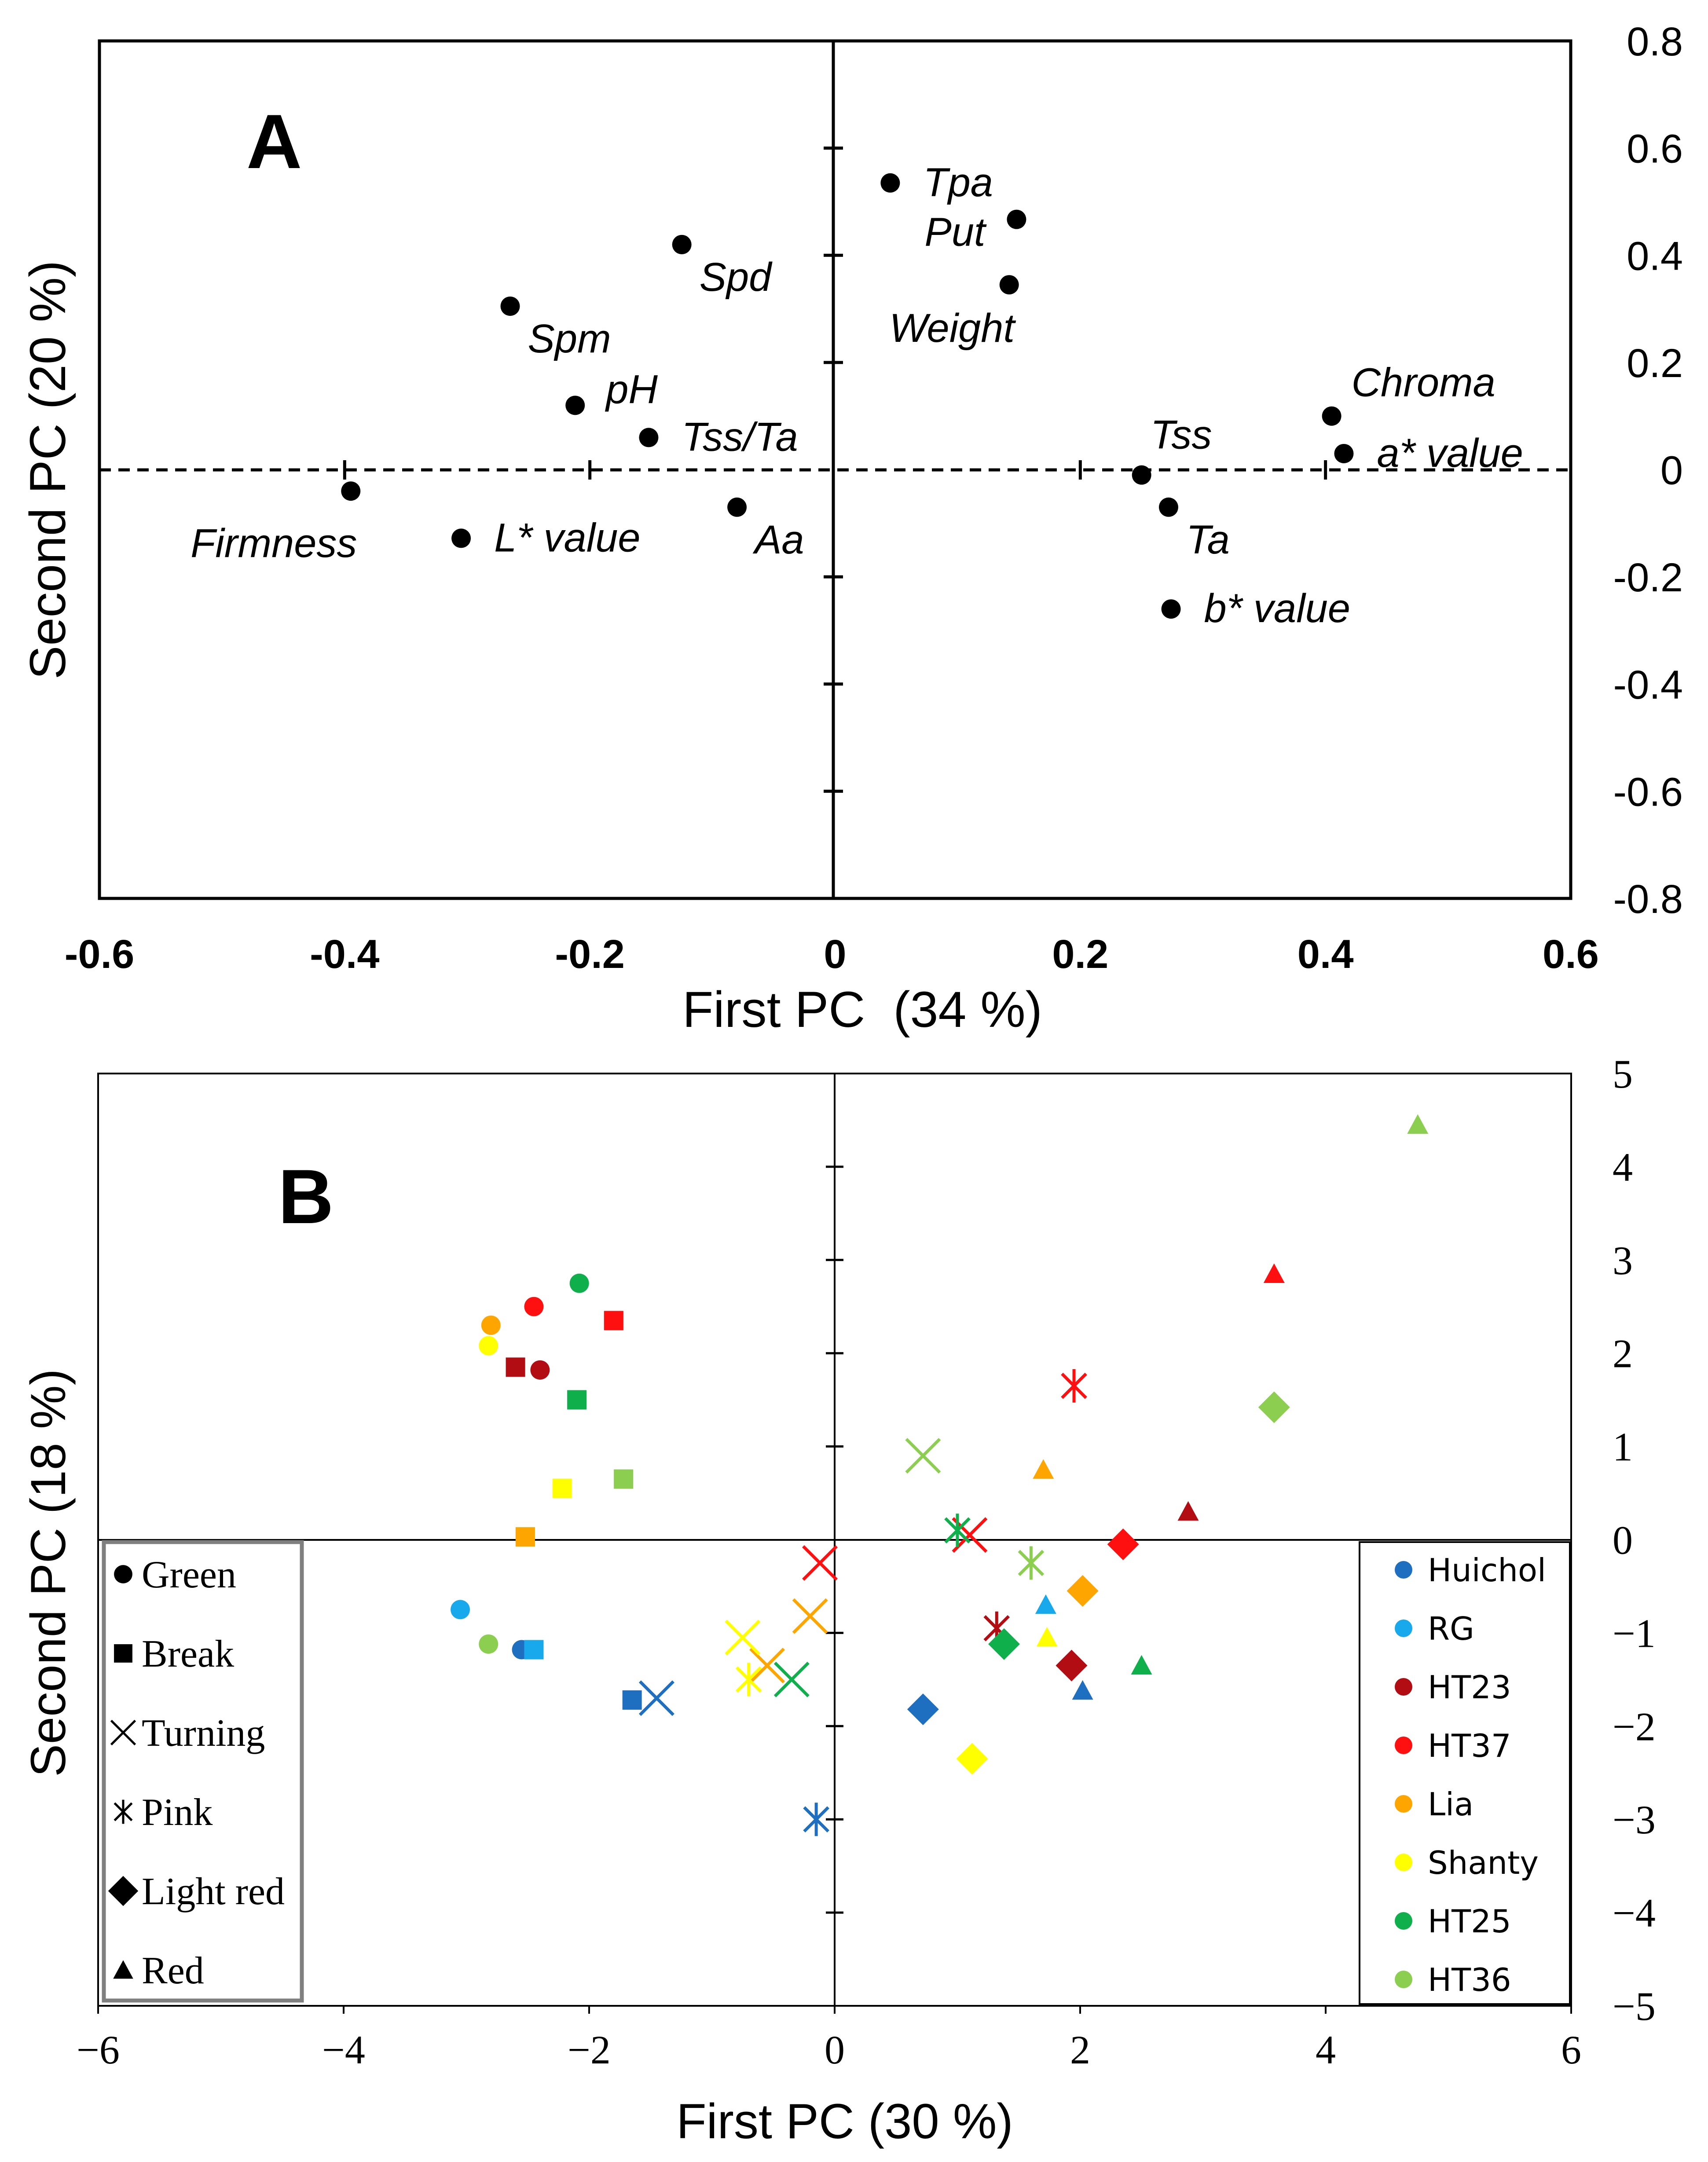 The image size is (1708, 2162). I want to click on point-huichol-pink, so click(816, 1819).